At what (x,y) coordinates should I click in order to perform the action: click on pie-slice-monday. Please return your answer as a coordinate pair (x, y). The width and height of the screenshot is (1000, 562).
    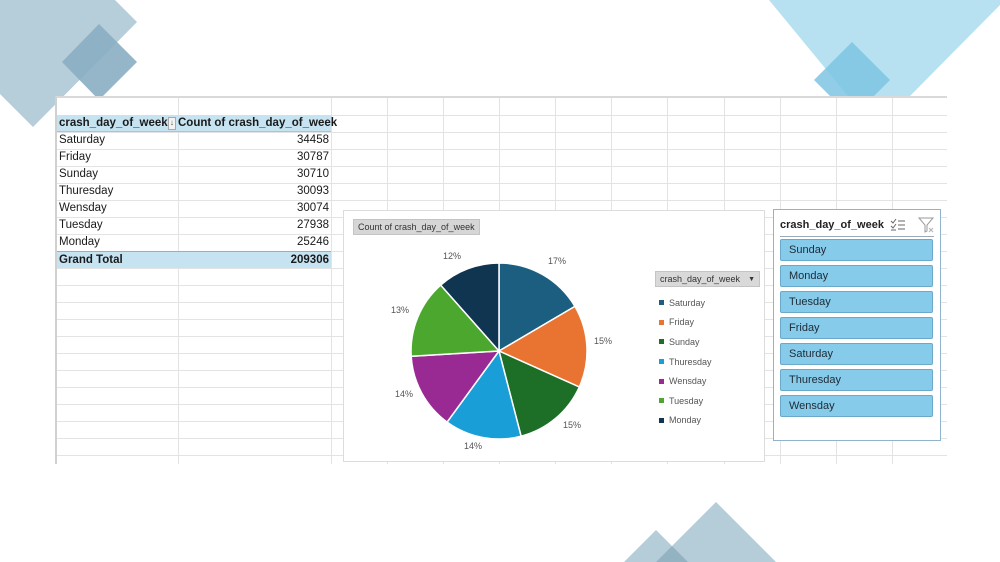
    Looking at the image, I should click on (469, 307).